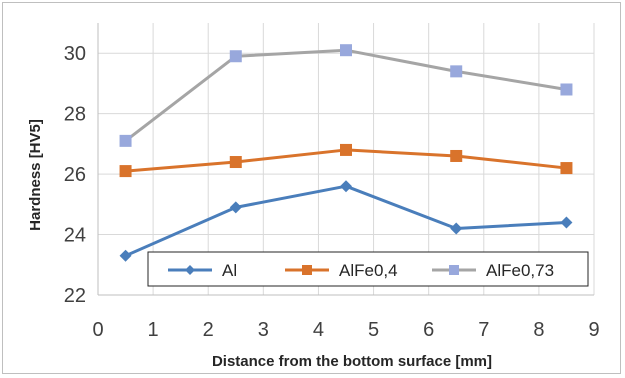 This screenshot has height=378, width=625. Describe the element at coordinates (345, 330) in the screenshot. I see `x-axis-ticks: 0 1 2 3 4 5 6 7 8 9` at that location.